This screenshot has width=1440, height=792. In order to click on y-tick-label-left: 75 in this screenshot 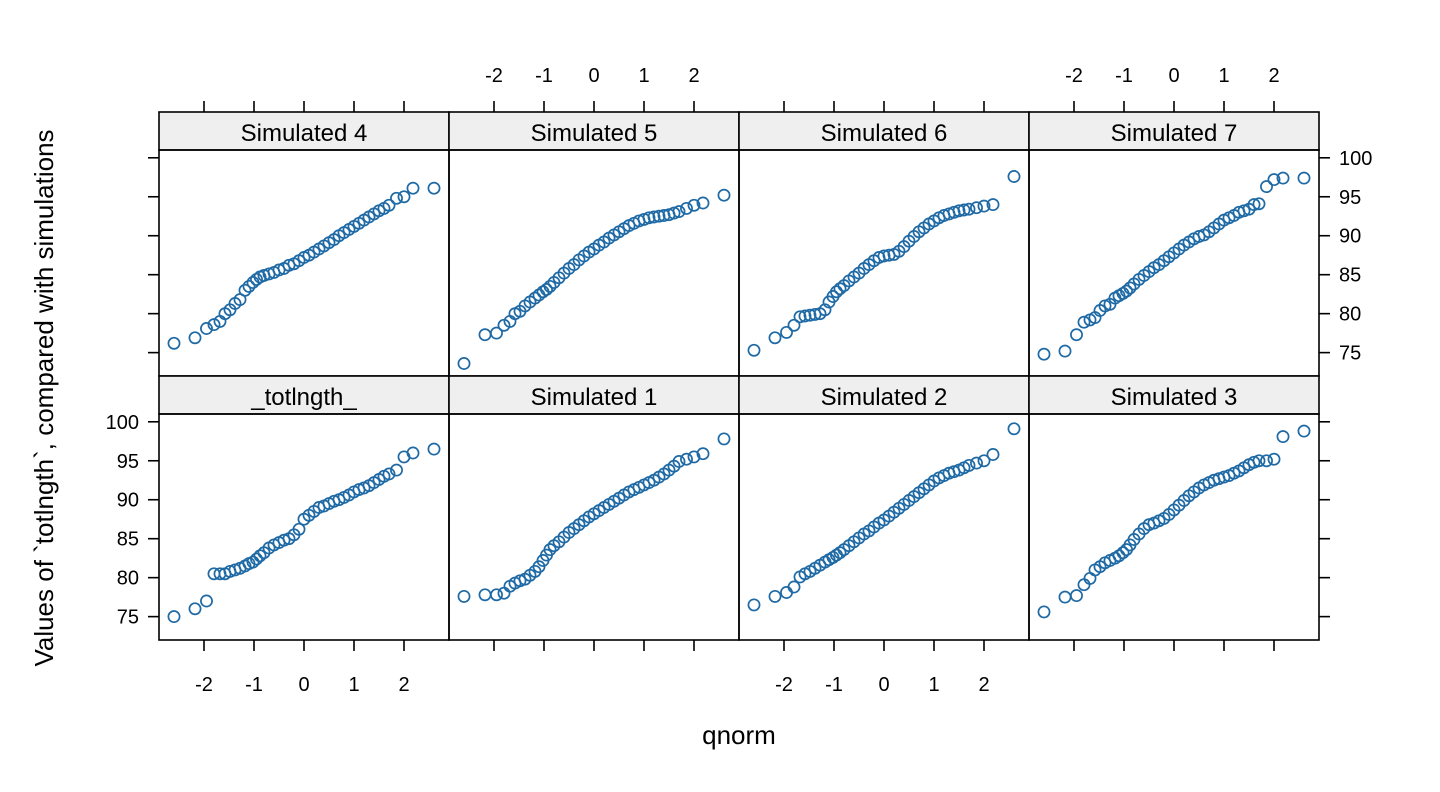, I will do `click(128, 618)`.